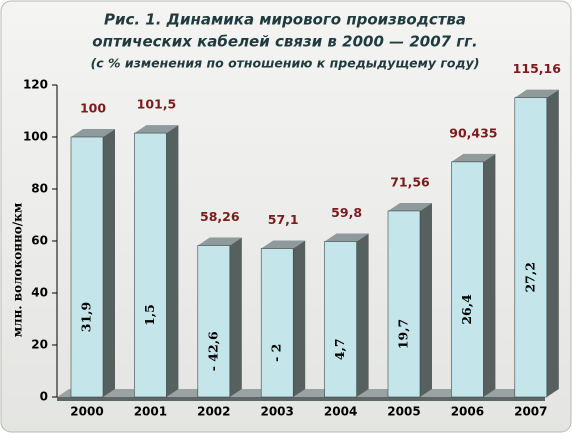 Image resolution: width=572 pixels, height=433 pixels. Describe the element at coordinates (410, 181) in the screenshot. I see `value-label: 71,56` at that location.